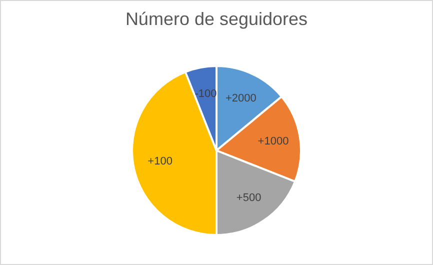  What do you see at coordinates (241, 98) in the screenshot?
I see `slice-label: +2000` at bounding box center [241, 98].